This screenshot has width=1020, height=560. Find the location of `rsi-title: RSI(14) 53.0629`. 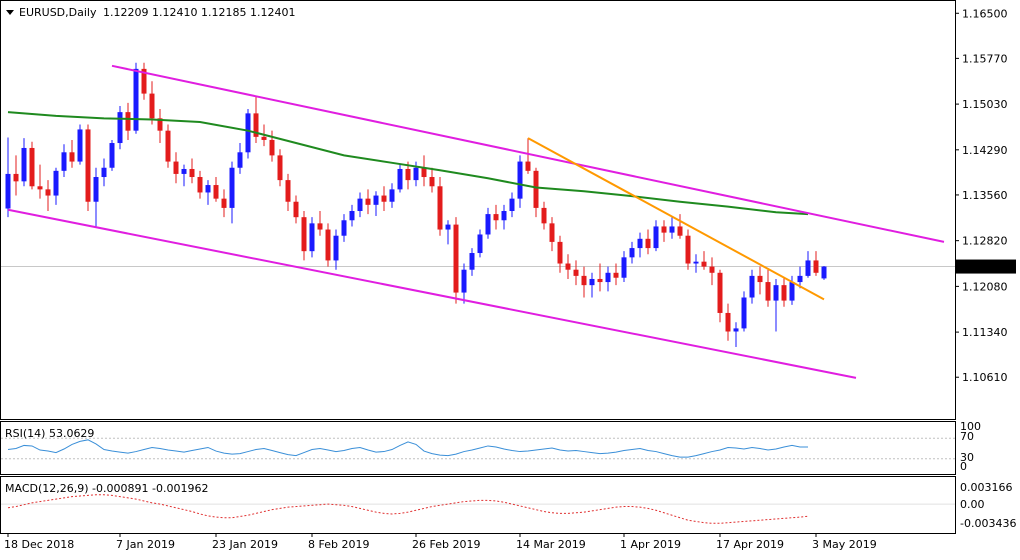

rsi-title: RSI(14) 53.0629 is located at coordinates (49, 433).